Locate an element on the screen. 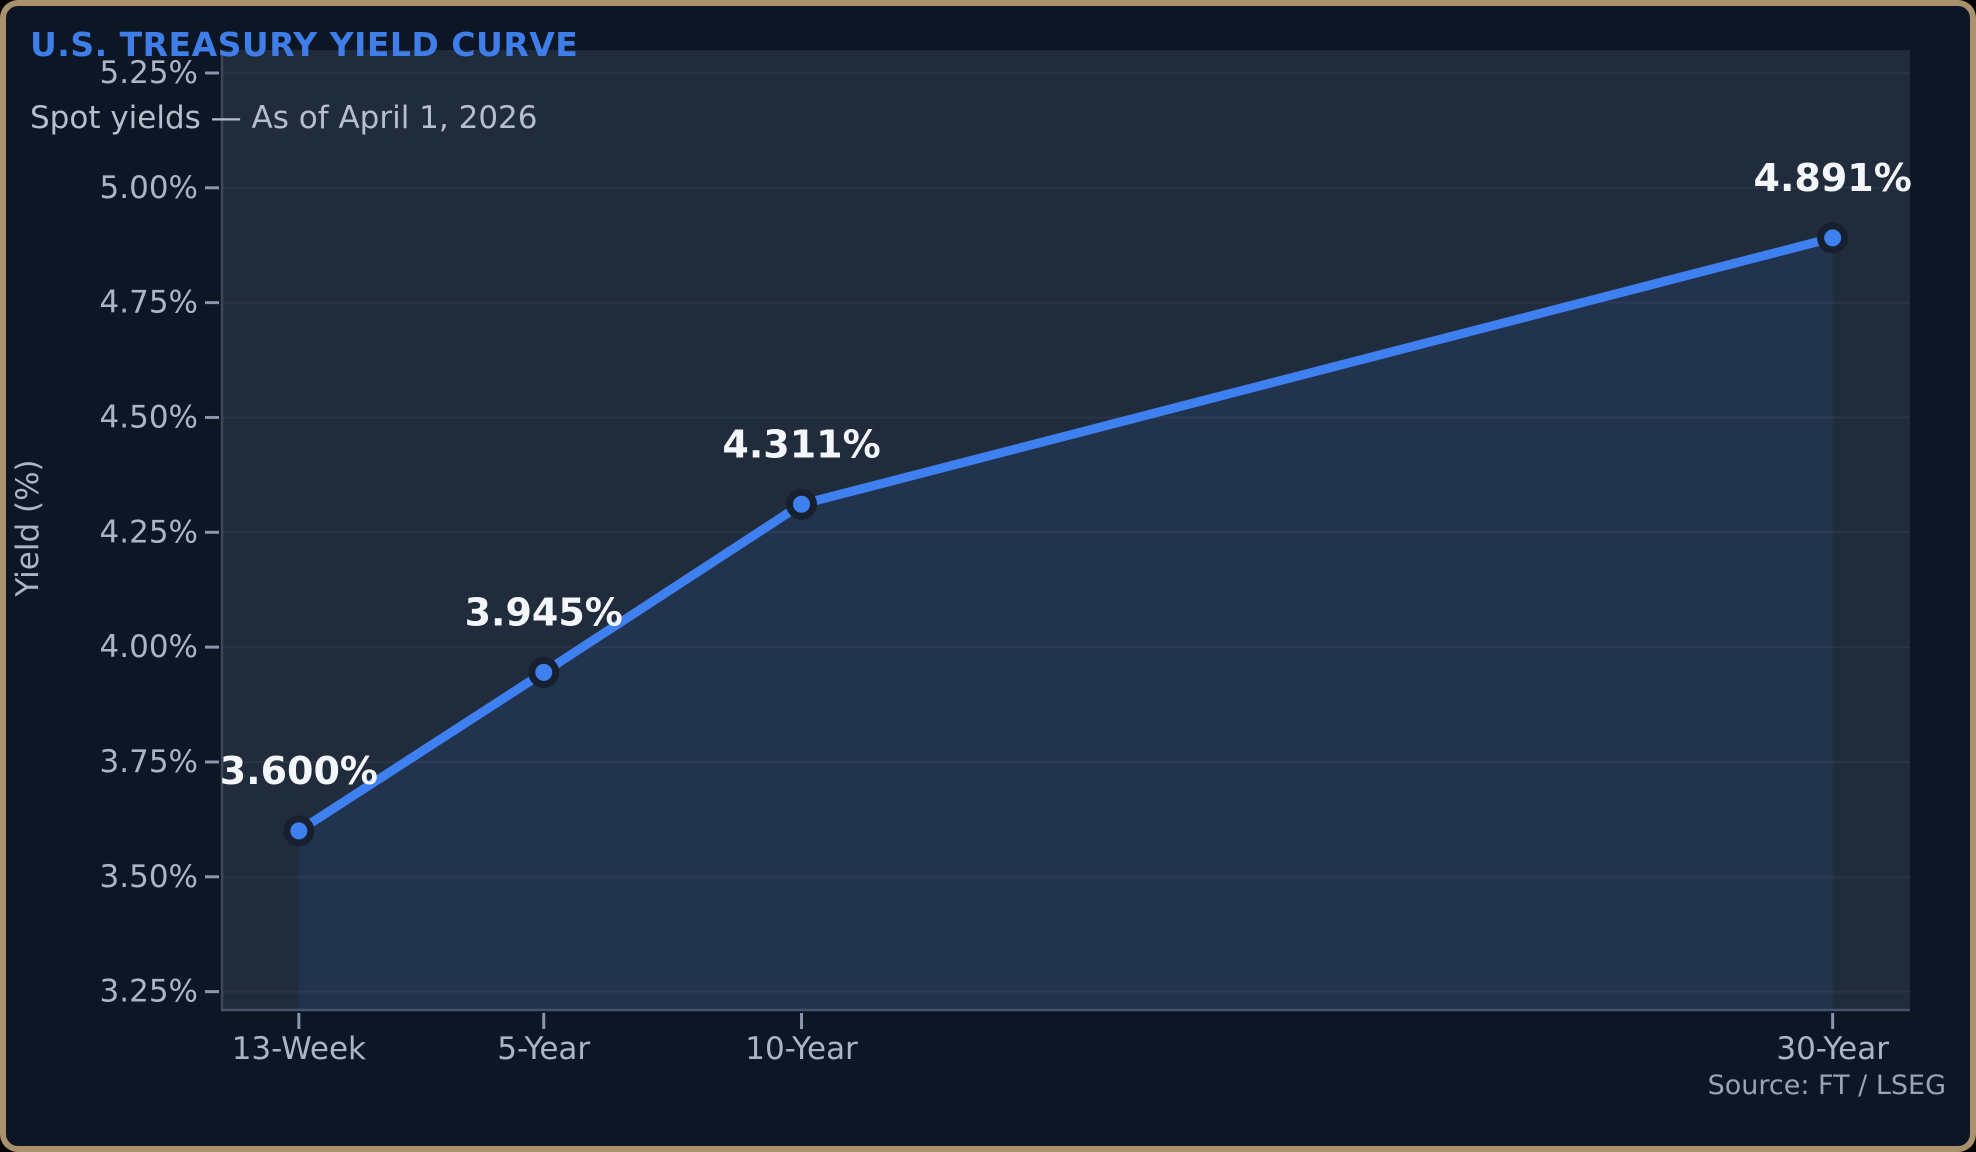 The width and height of the screenshot is (1976, 1152). x-tick-label: 5-Year is located at coordinates (543, 1049).